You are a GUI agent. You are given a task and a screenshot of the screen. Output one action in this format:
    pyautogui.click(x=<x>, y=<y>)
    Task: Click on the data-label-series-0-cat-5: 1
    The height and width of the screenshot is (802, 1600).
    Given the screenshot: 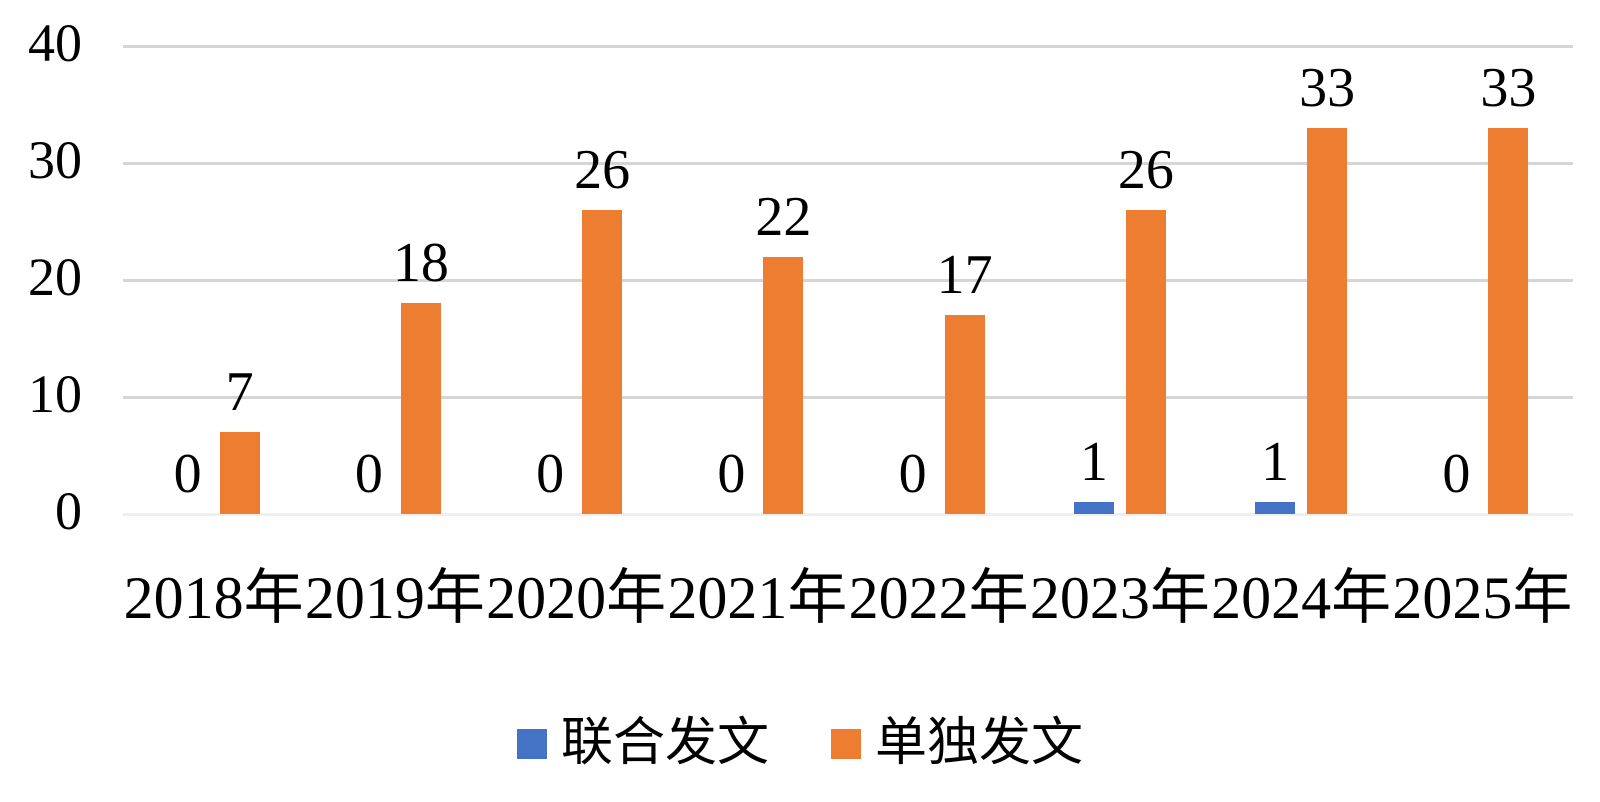 What is the action you would take?
    pyautogui.click(x=1093, y=462)
    